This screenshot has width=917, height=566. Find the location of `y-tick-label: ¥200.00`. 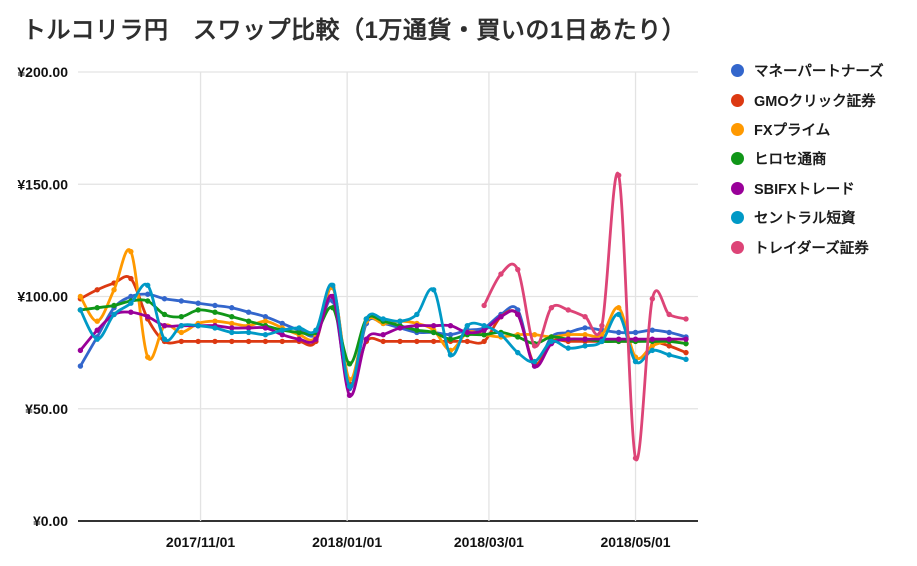

y-tick-label: ¥200.00 is located at coordinates (42, 72).